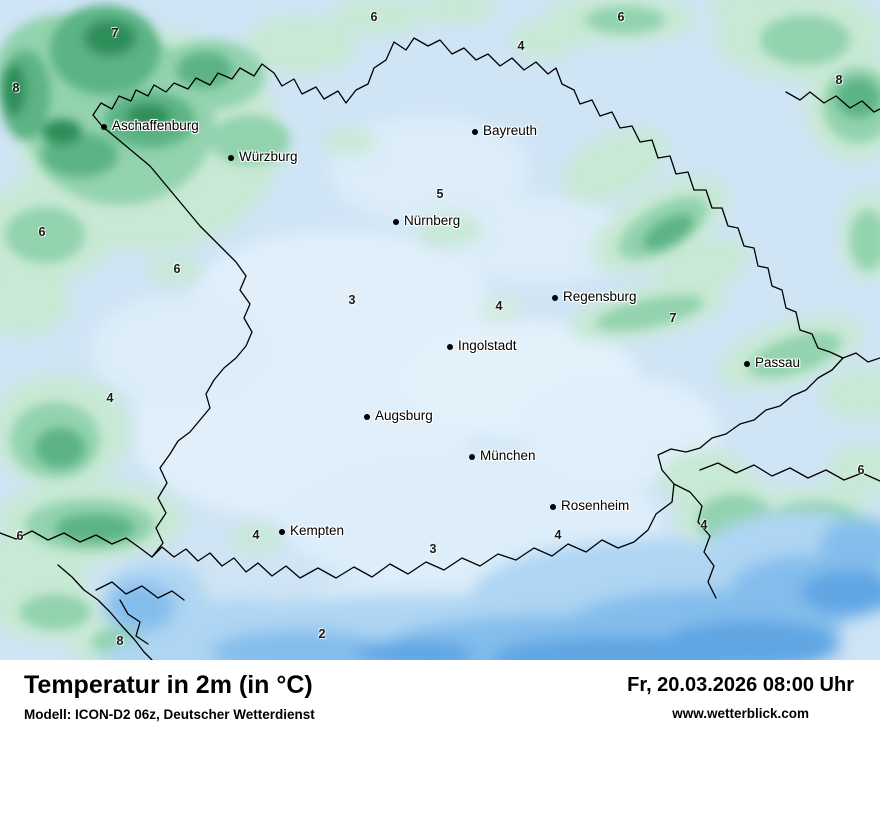 This screenshot has height=830, width=880. Describe the element at coordinates (510, 130) in the screenshot. I see `city-label: Bayreuth` at that location.